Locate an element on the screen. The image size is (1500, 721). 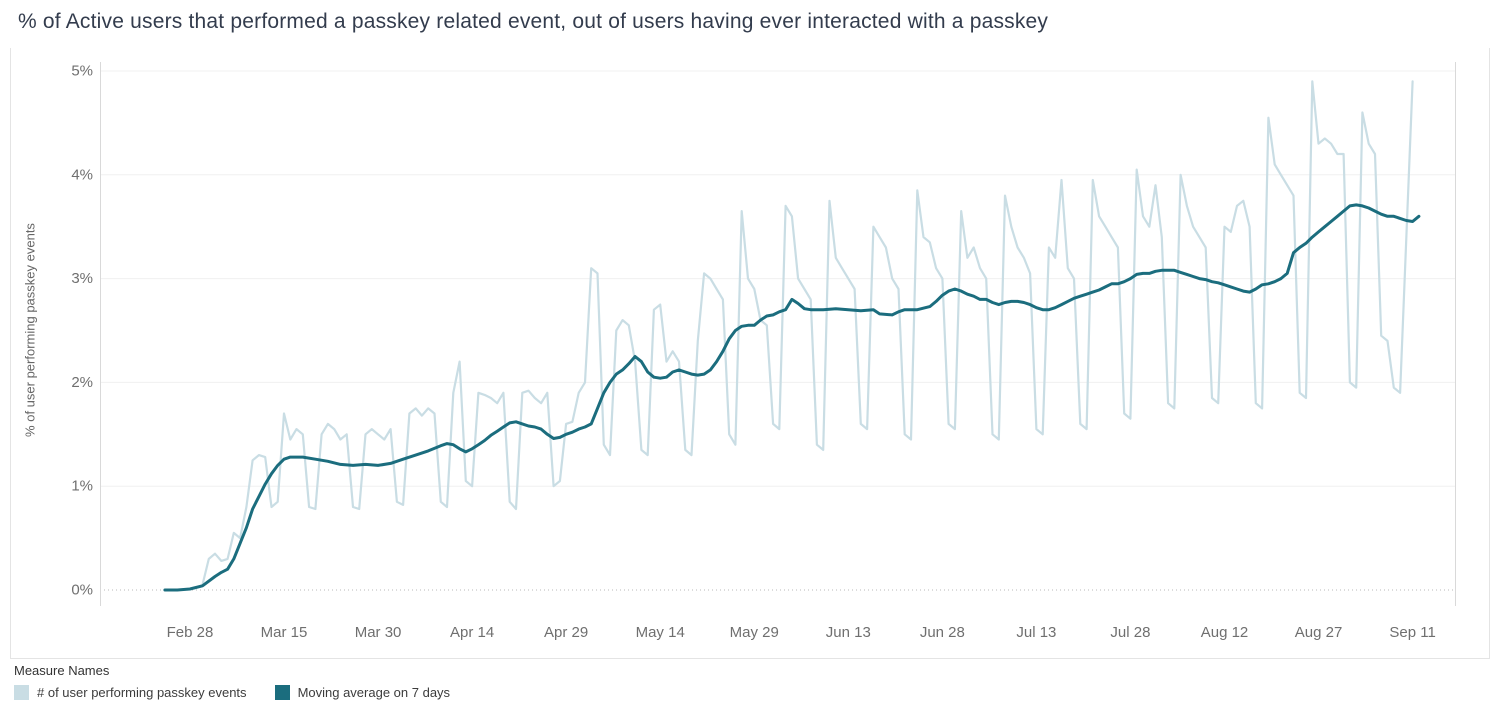
x-tick-label: Jul 13 is located at coordinates (1036, 632).